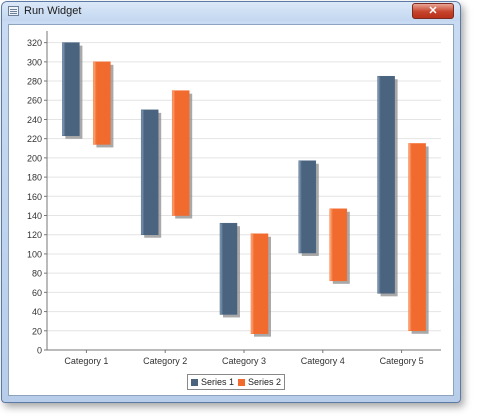 The width and height of the screenshot is (478, 418). Describe the element at coordinates (34, 216) in the screenshot. I see `y-tick-label: 140` at that location.